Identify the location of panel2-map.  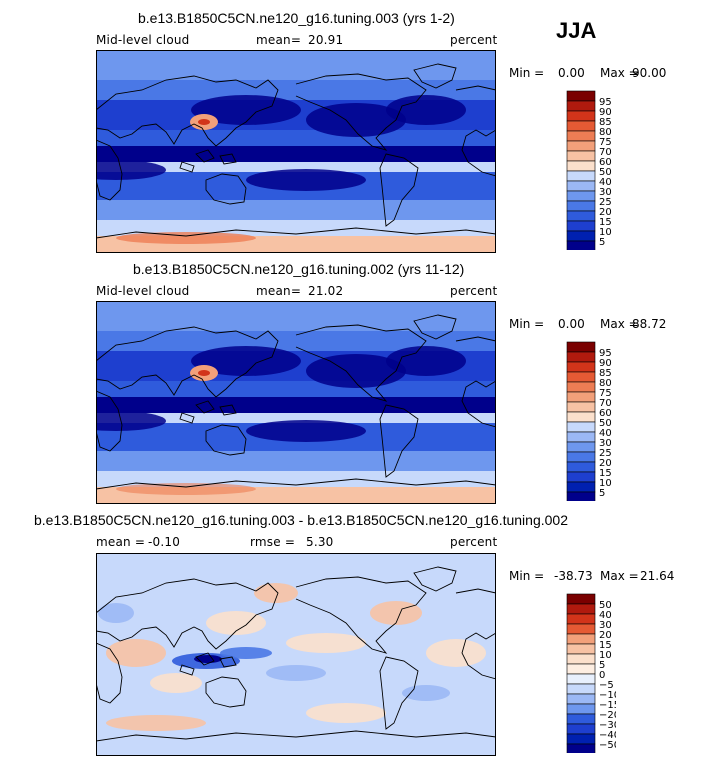
(296, 402).